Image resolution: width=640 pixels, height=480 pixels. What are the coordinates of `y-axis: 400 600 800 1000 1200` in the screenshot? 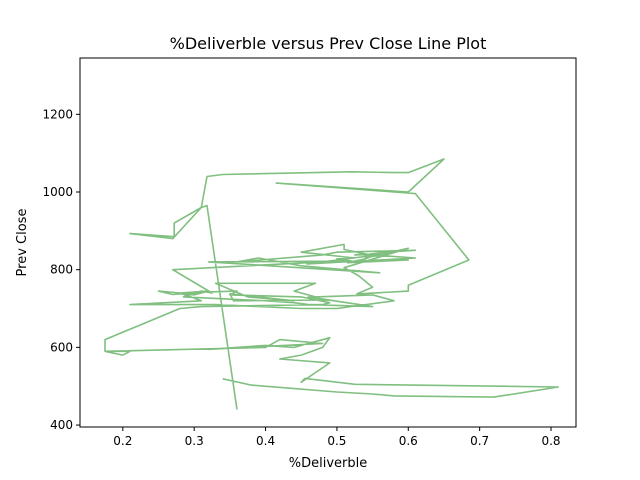 It's located at (61, 269).